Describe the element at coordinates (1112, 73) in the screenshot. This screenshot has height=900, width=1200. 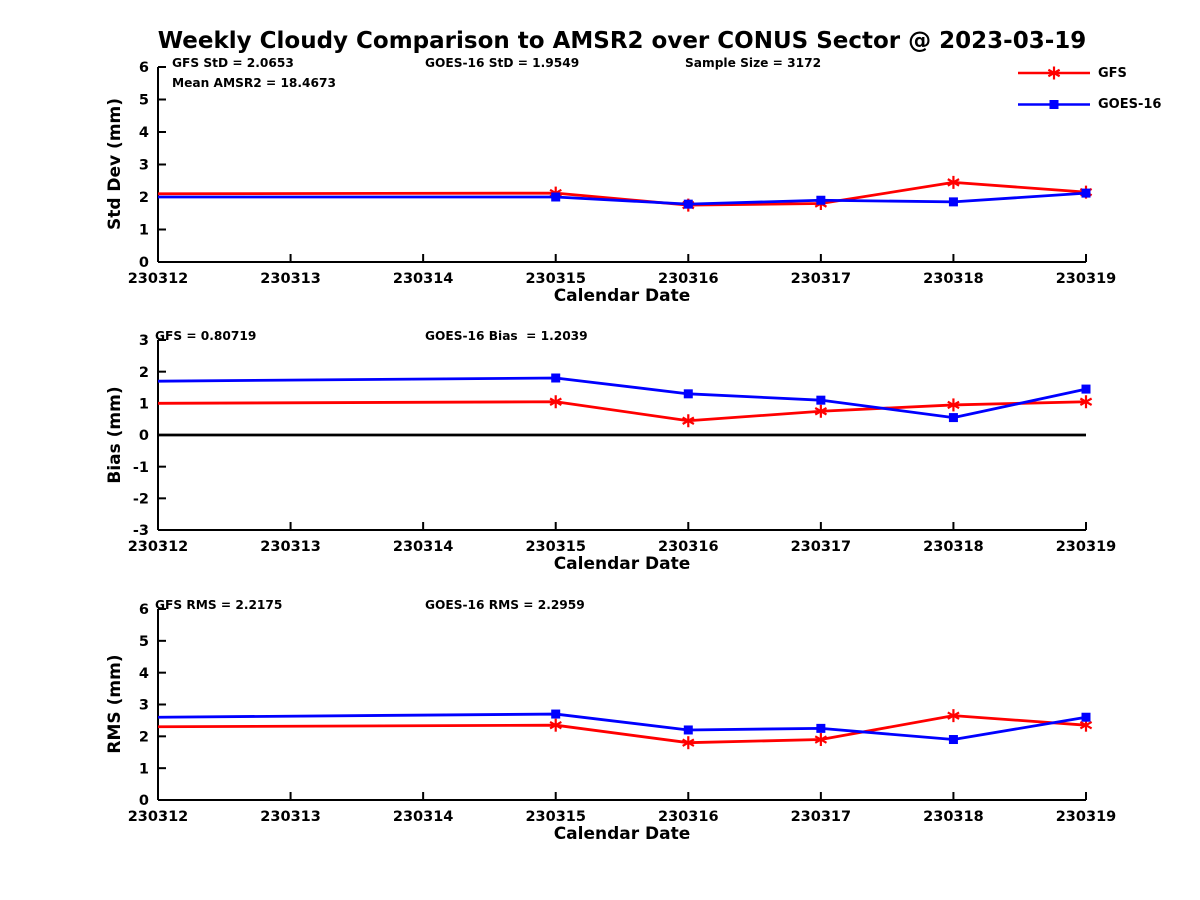
I see `legend-label-gfs: GFS` at that location.